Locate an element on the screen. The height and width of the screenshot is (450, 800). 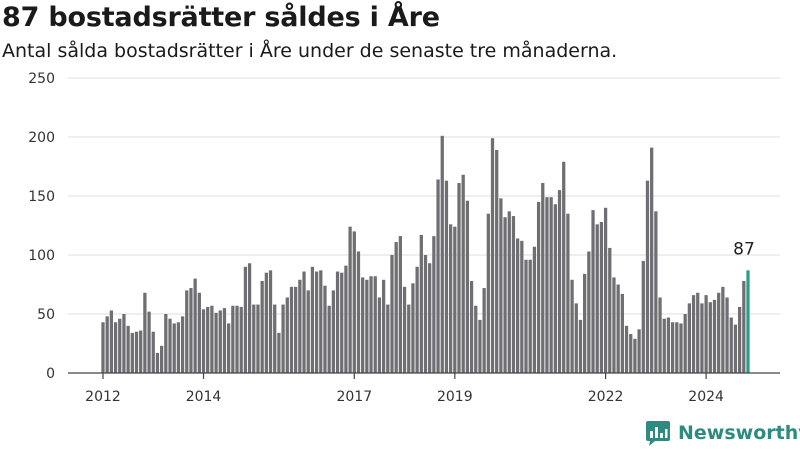
x-tick-label: 2019 is located at coordinates (455, 397).